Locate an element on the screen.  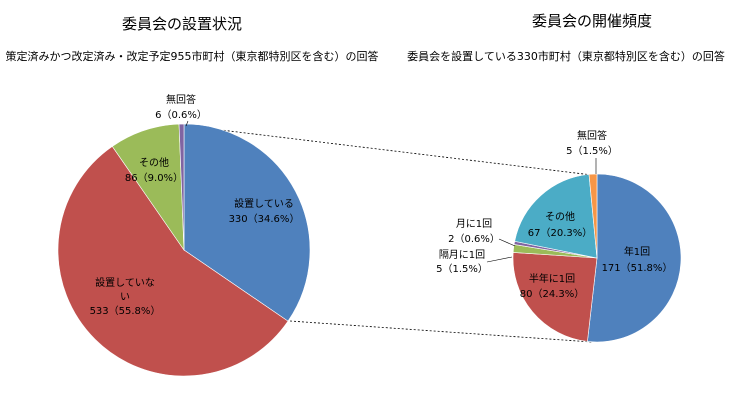
chart-1-subtitle: 策定済みかつ改定済み・改定予定955市町村（東京都特別区を含む）の回答 is located at coordinates (192, 56).